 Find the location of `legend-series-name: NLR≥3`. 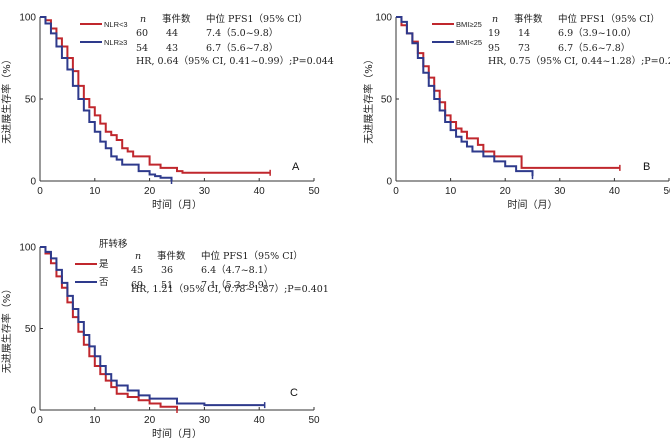

legend-series-name: NLR≥3 is located at coordinates (115, 42).